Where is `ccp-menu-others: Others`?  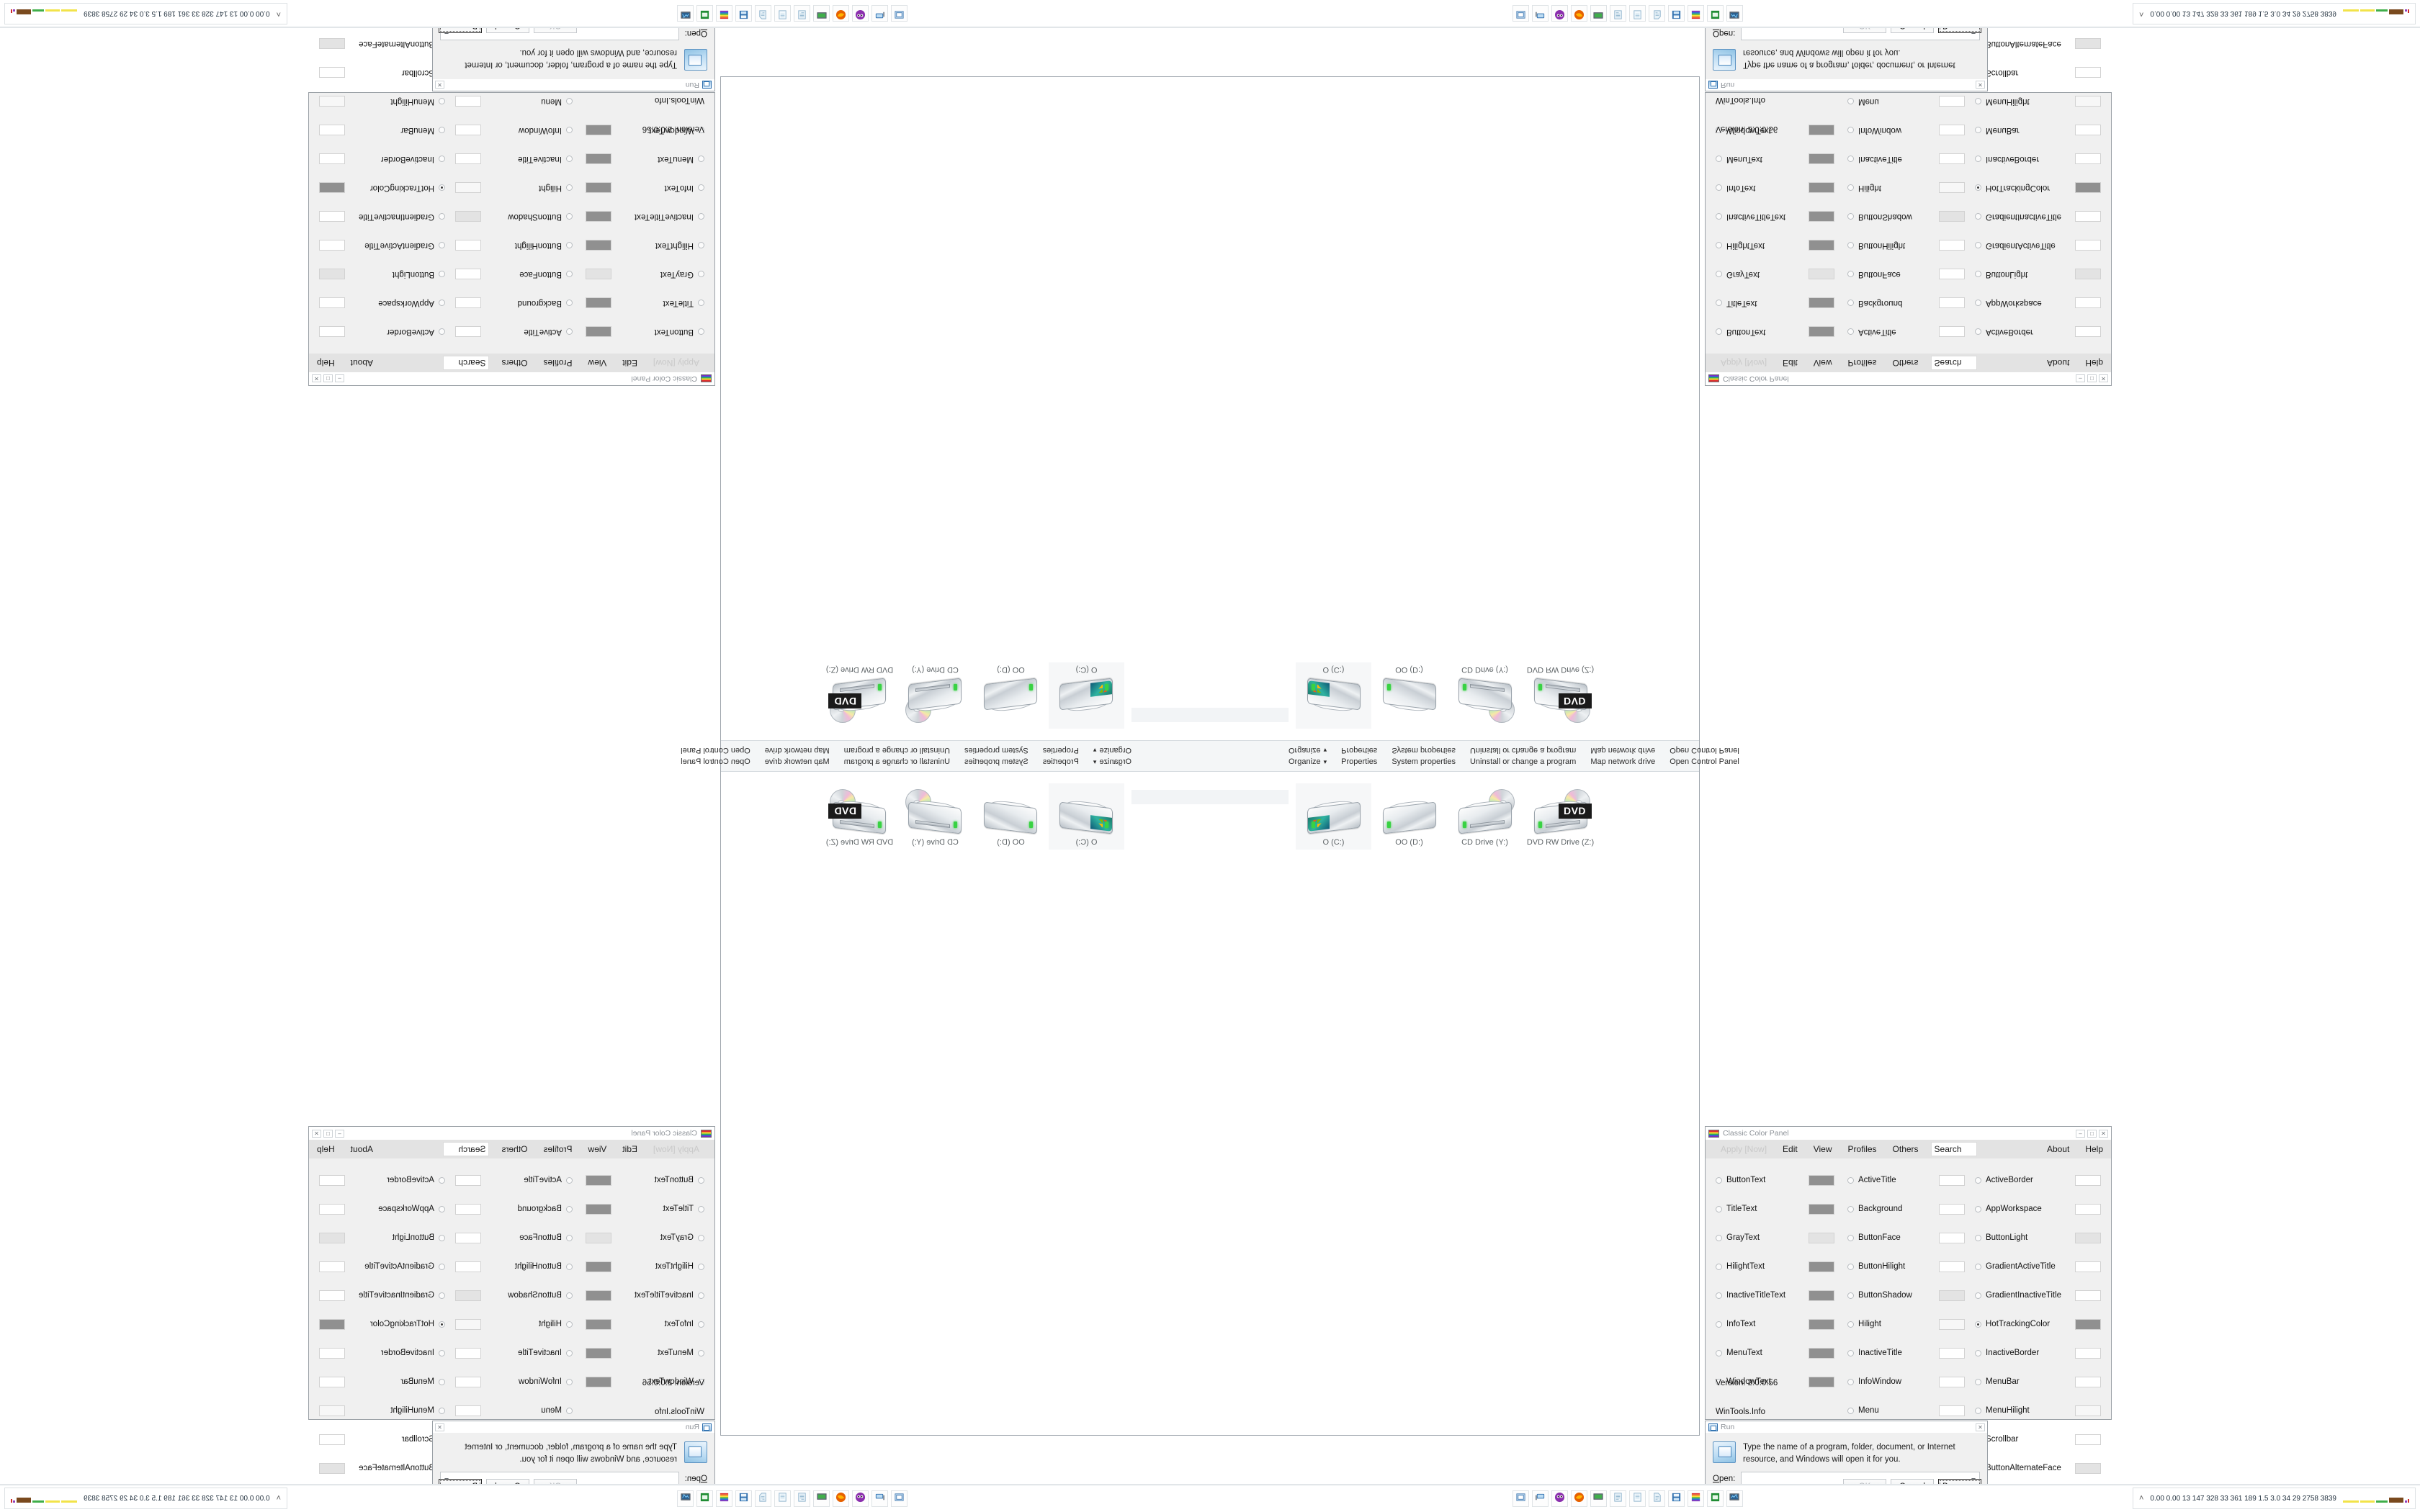 ccp-menu-others: Others is located at coordinates (1906, 1149).